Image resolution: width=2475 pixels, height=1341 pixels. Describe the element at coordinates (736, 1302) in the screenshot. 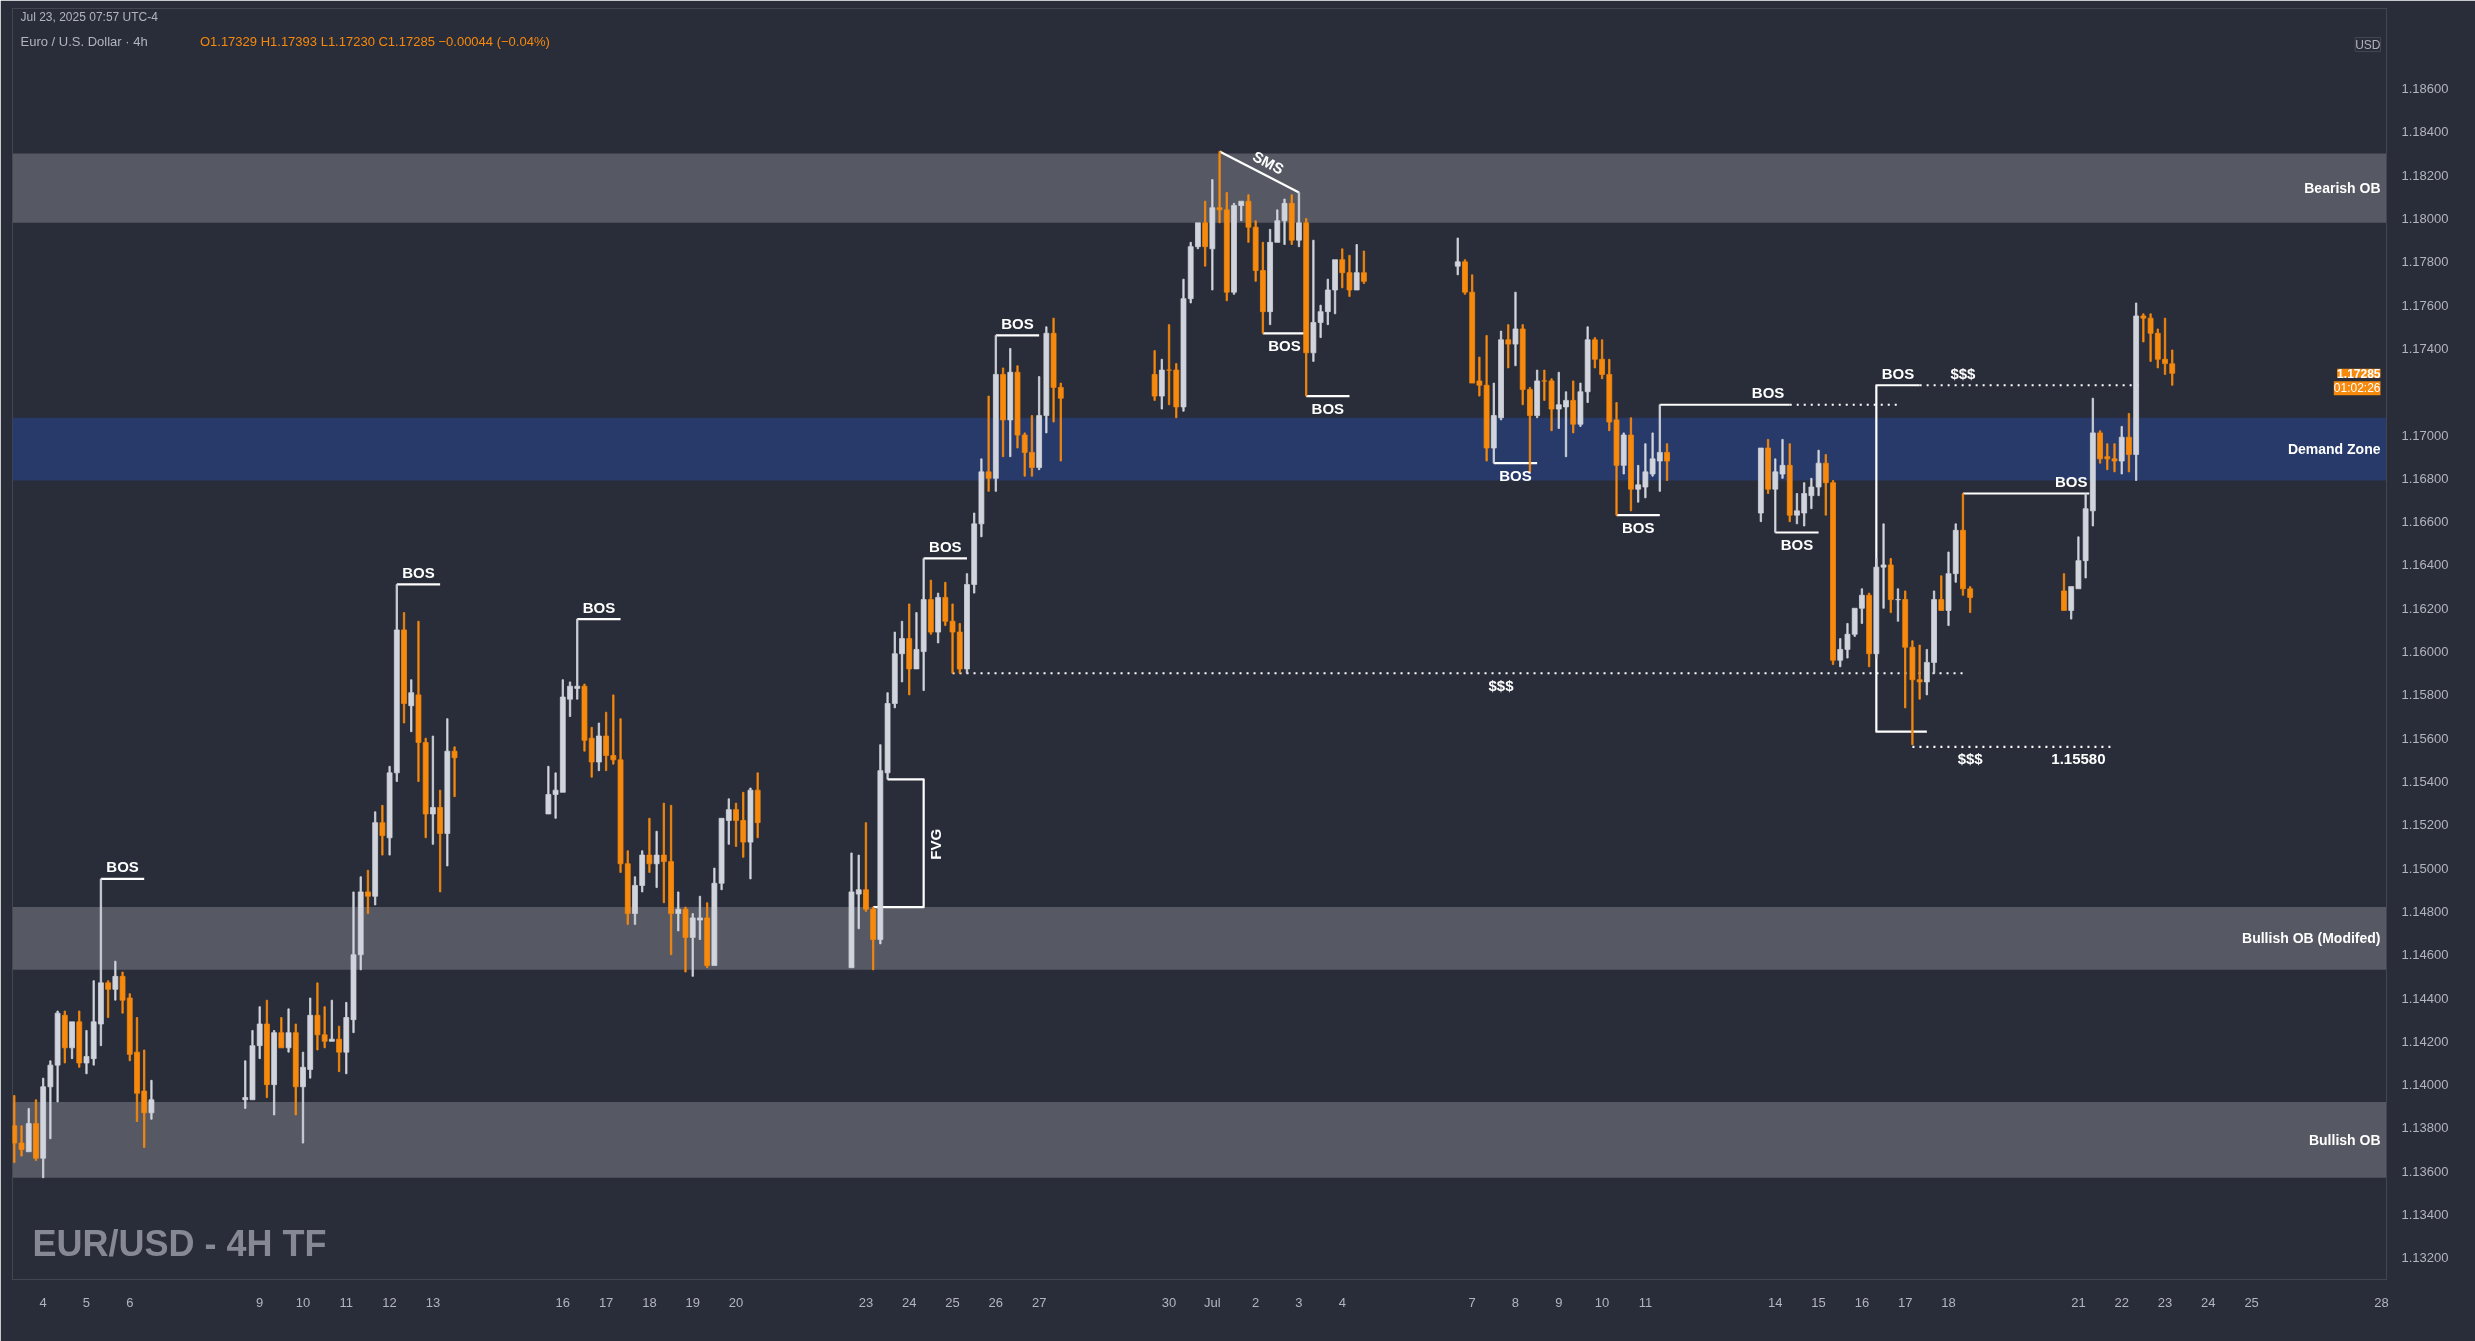

I see `x-tick-label: 20` at that location.